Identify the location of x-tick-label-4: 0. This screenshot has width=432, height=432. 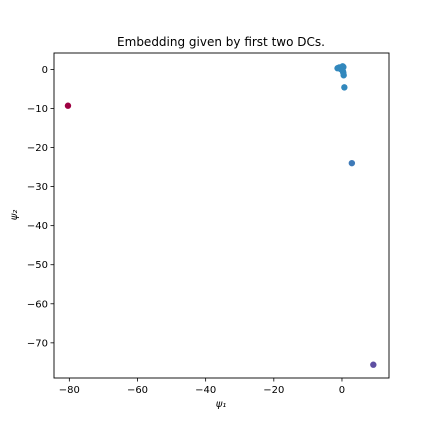
(342, 390).